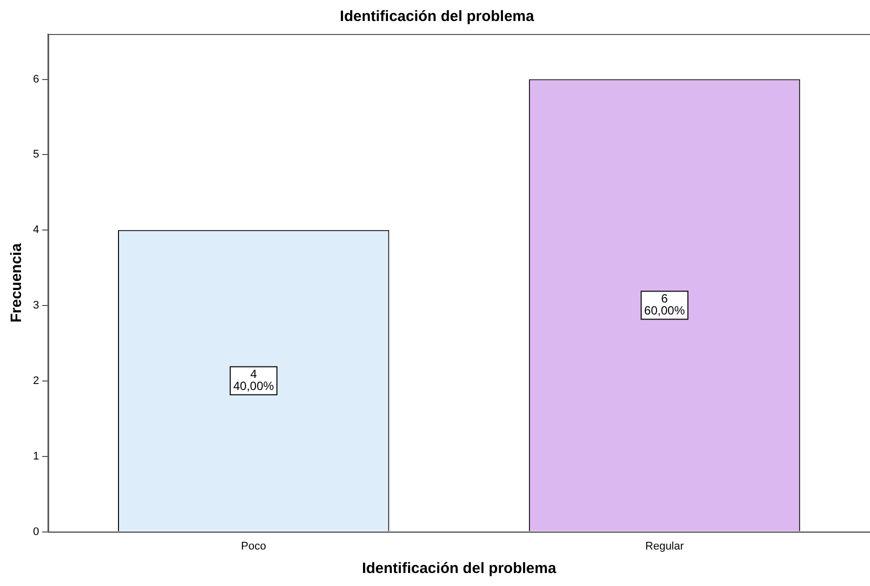 The width and height of the screenshot is (870, 586). I want to click on x-axis-title: Identificación del problema, so click(459, 569).